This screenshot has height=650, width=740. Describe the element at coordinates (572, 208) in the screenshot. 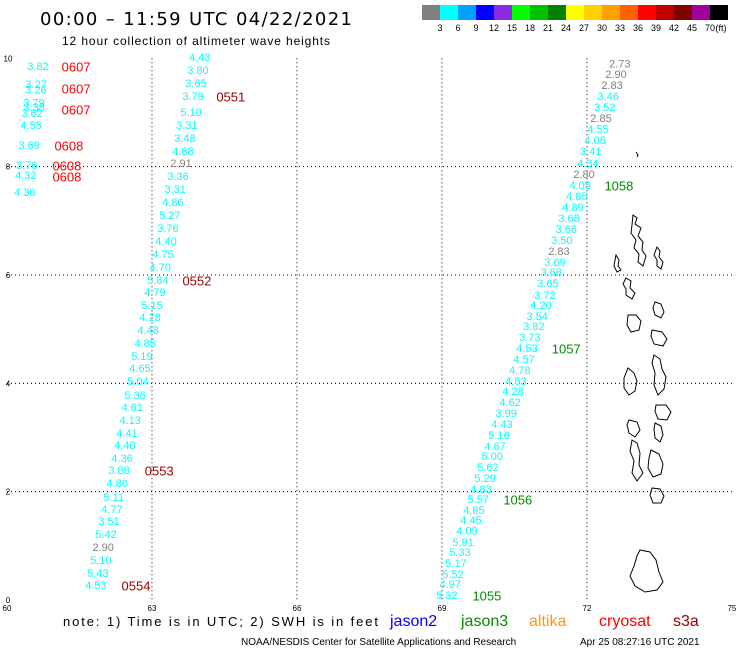

I see `swh-value: 4.89` at that location.